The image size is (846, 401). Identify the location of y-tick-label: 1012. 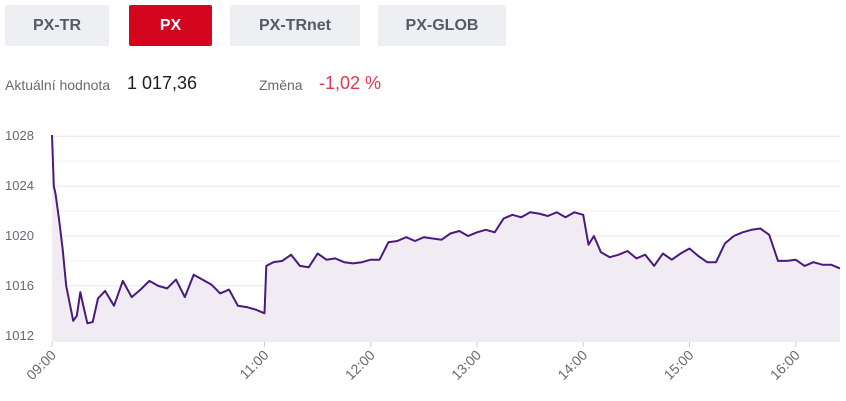
(19, 335).